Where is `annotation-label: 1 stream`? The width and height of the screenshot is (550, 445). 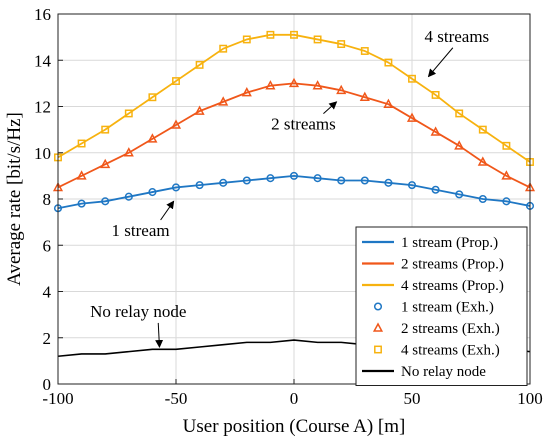
annotation-label: 1 stream is located at coordinates (141, 230).